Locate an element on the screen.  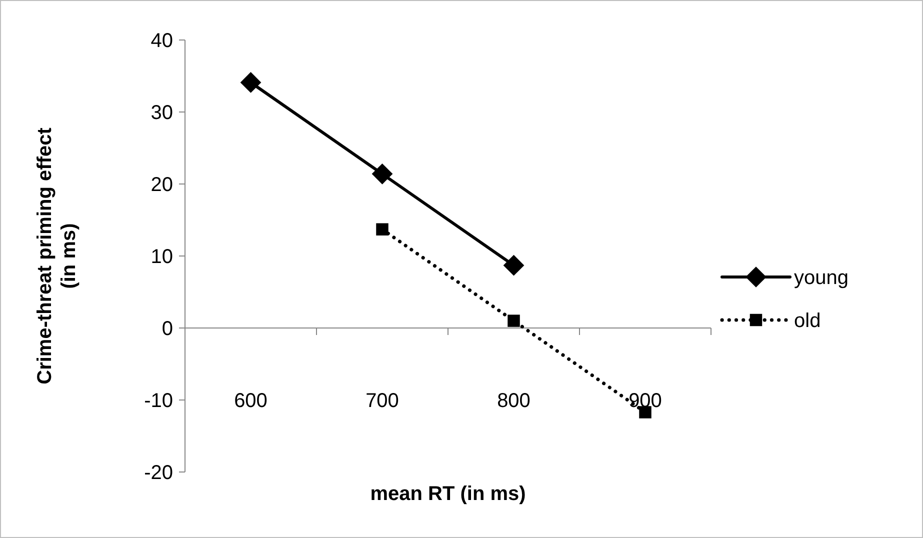
x-axis-title: mean RT (in ms) is located at coordinates (448, 494).